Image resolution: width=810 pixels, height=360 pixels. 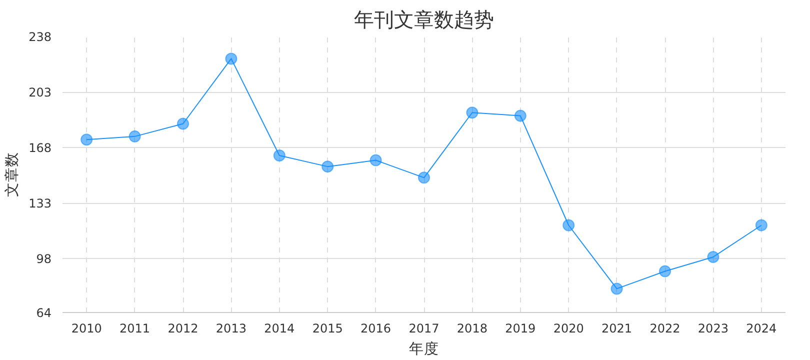 What do you see at coordinates (713, 329) in the screenshot?
I see `x-tick-label: 2023` at bounding box center [713, 329].